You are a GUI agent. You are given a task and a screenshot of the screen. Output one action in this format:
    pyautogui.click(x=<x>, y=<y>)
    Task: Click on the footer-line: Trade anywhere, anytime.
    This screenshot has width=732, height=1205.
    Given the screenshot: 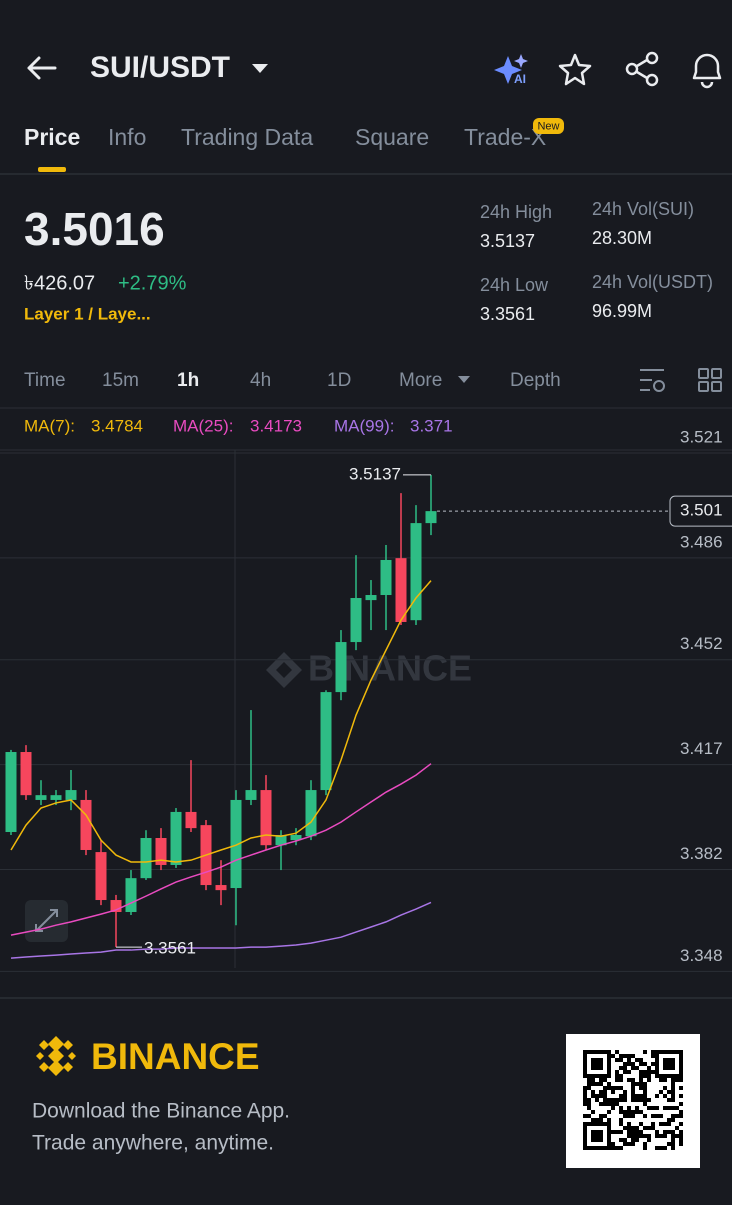 What is the action you would take?
    pyautogui.click(x=153, y=1143)
    